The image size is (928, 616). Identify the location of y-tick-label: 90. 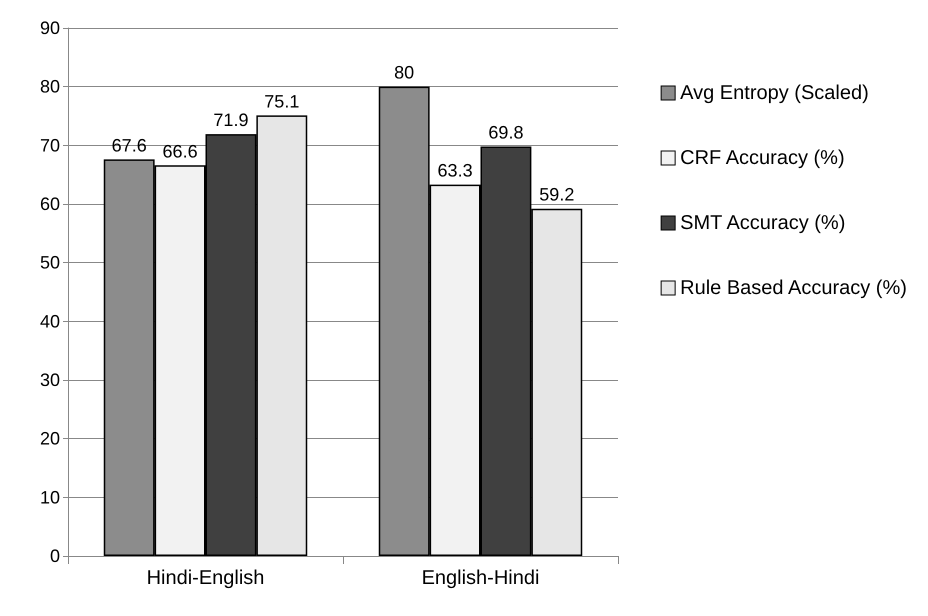
(50, 28).